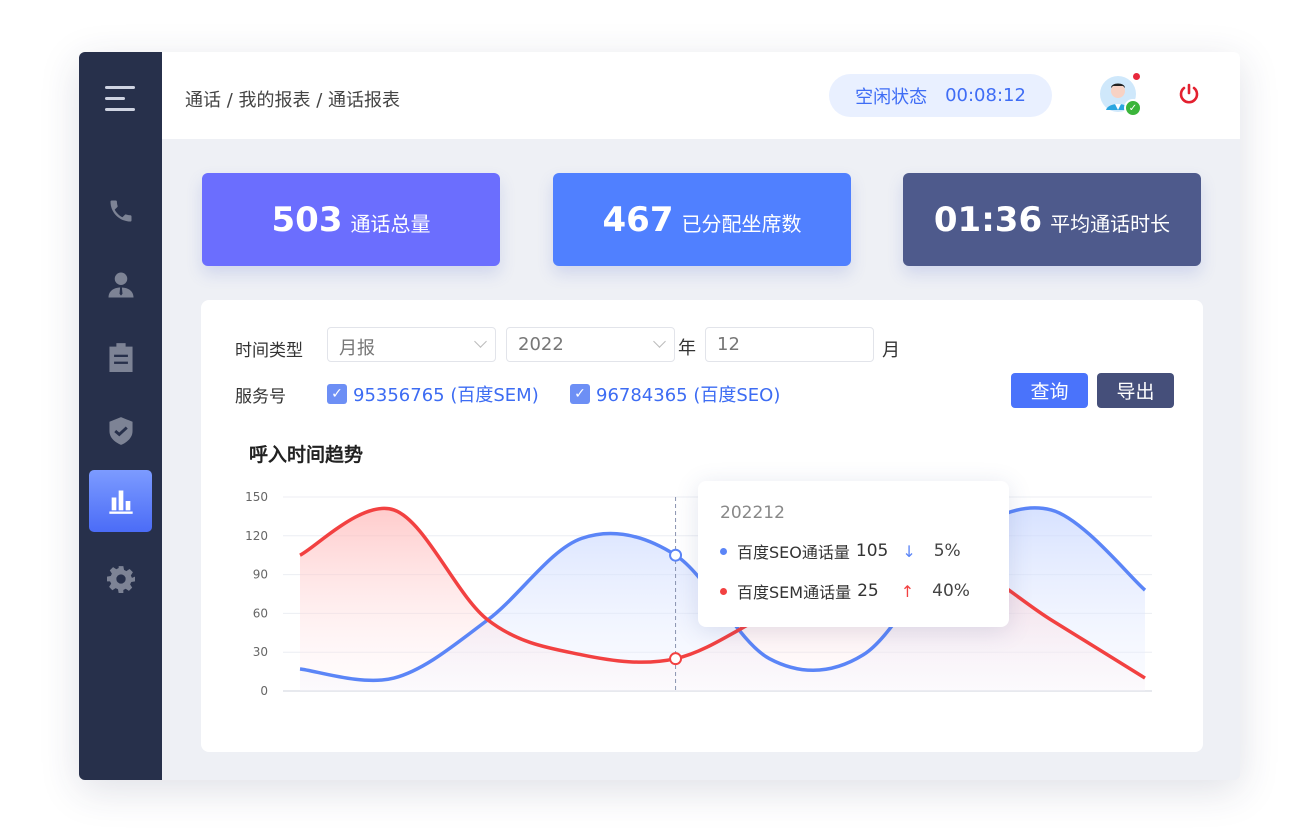  I want to click on series-change: 5%, so click(947, 551).